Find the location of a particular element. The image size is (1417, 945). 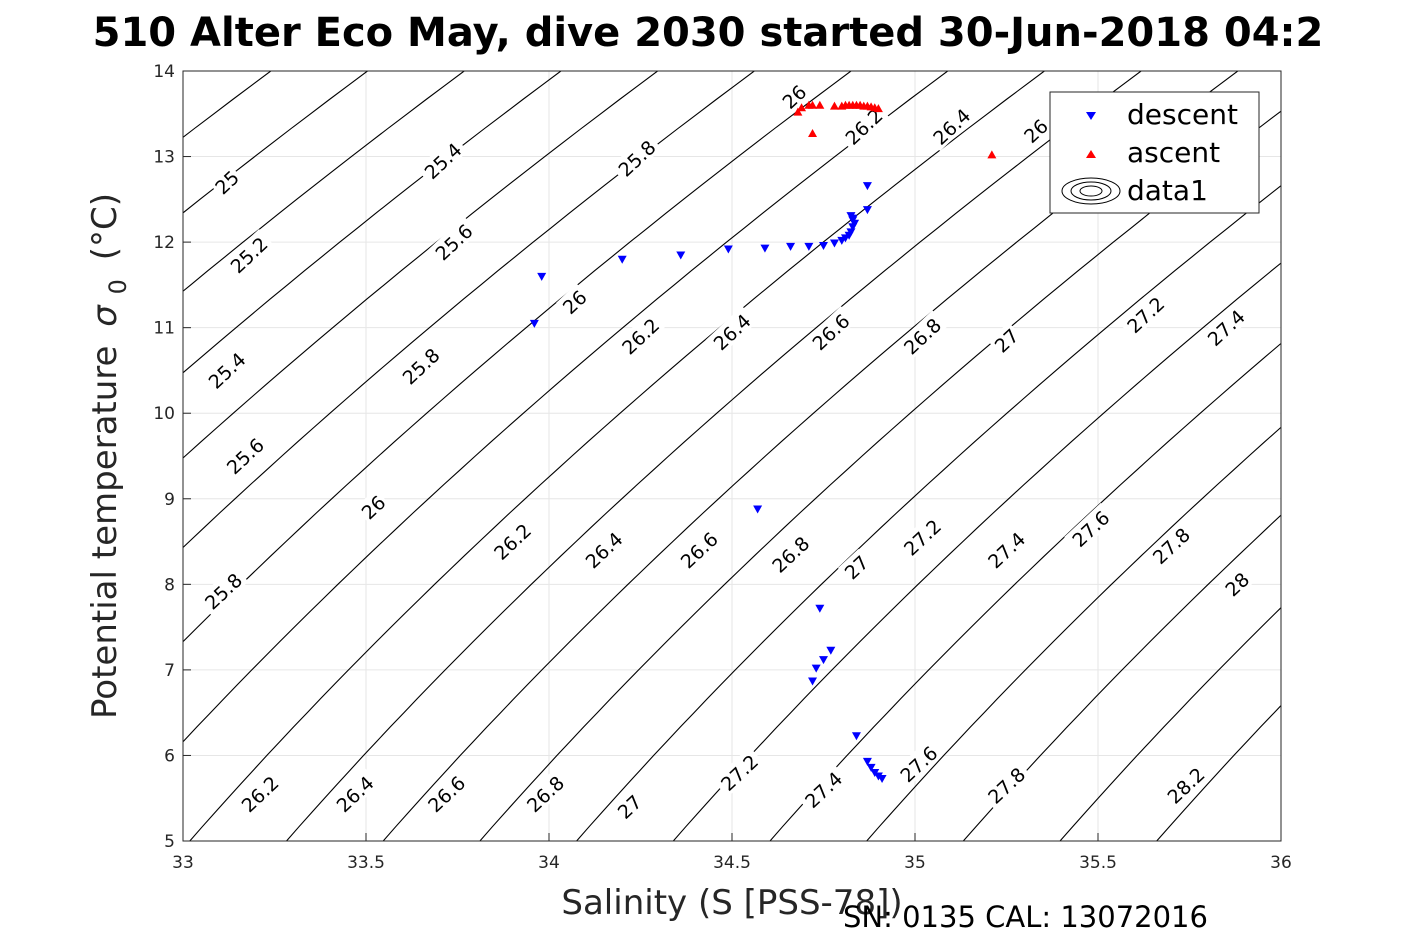

legend: descent ascent data1 is located at coordinates (1154, 152).